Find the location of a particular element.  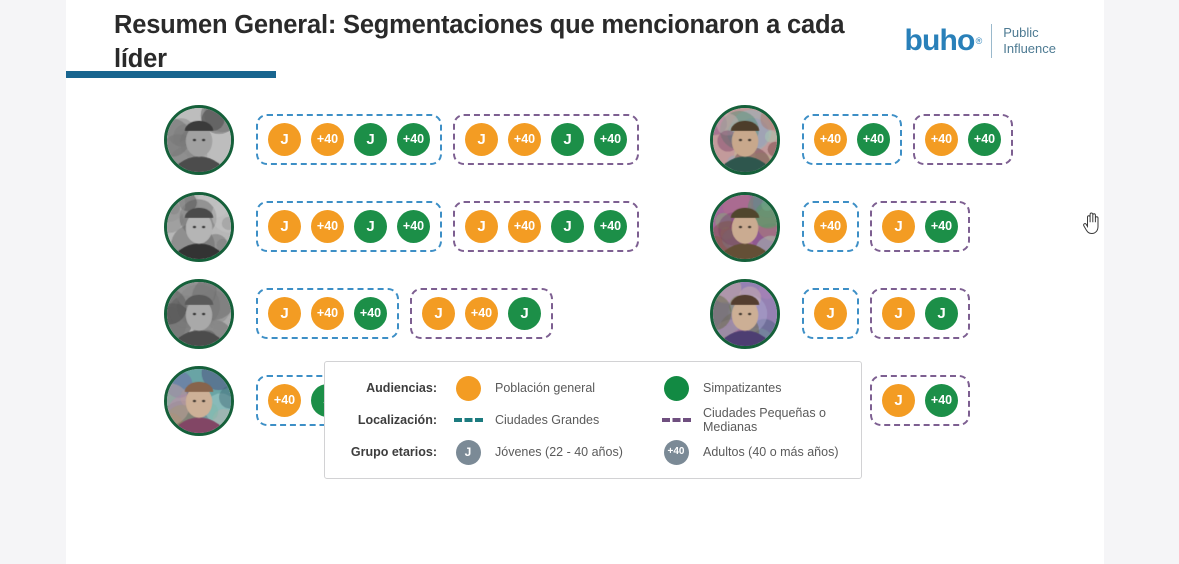

legend-dot-label: J is located at coordinates (468, 452).